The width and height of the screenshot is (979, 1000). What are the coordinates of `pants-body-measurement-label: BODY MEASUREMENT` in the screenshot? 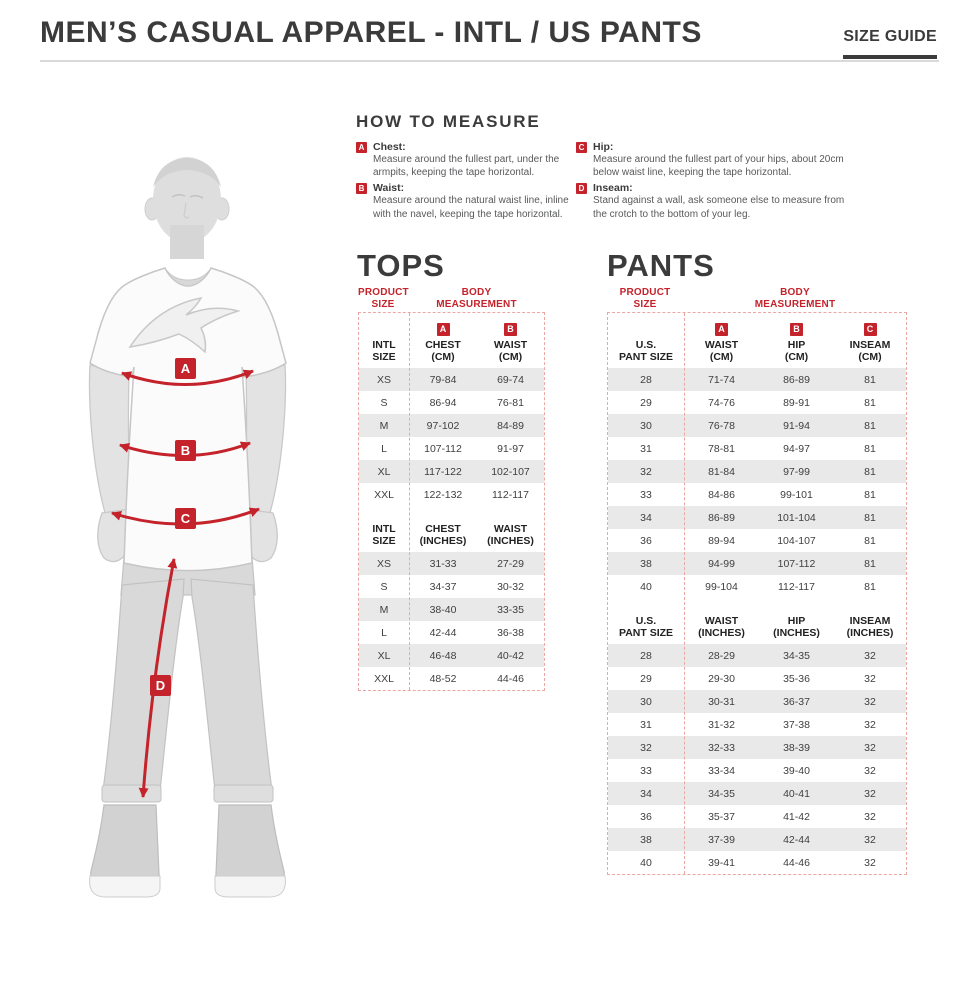 It's located at (795, 298).